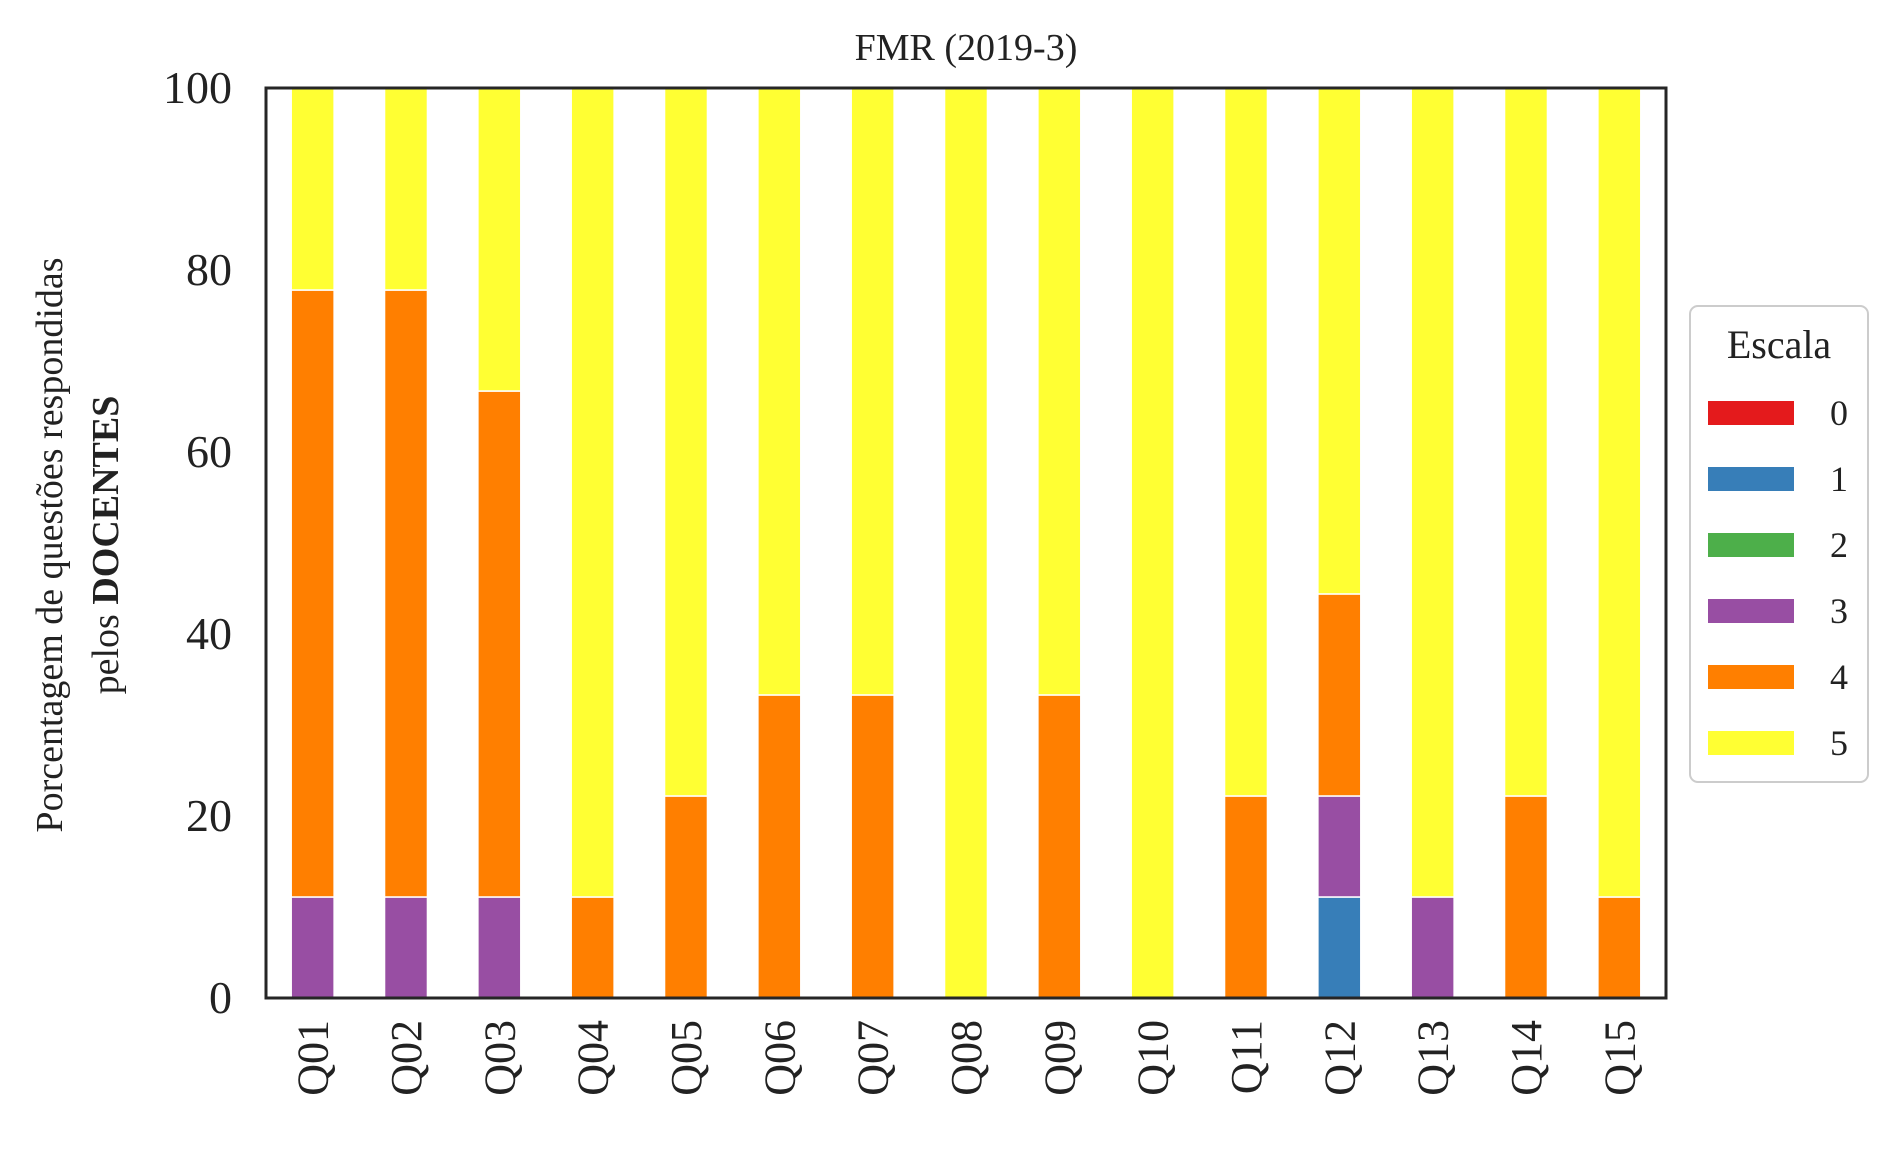  What do you see at coordinates (779, 1058) in the screenshot?
I see `x-tick-label-q06: Q06` at bounding box center [779, 1058].